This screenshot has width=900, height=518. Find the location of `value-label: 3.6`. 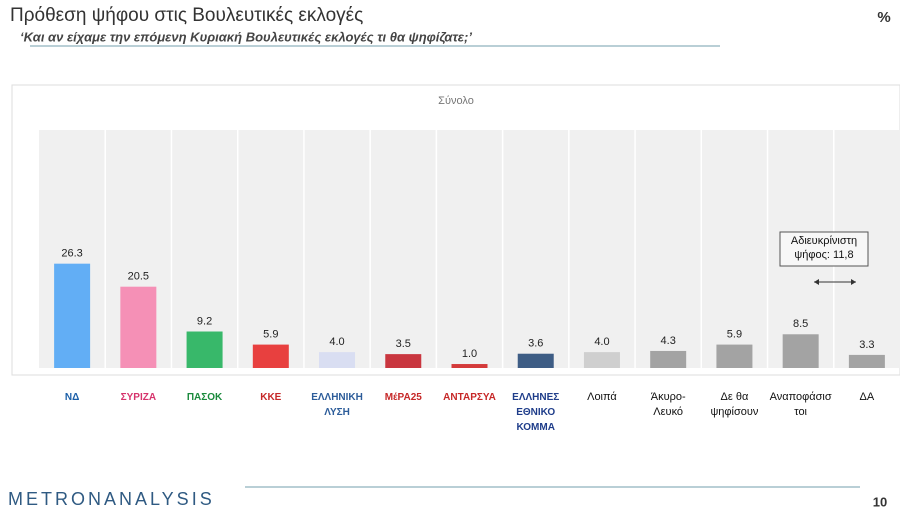

value-label: 3.6 is located at coordinates (535, 344).